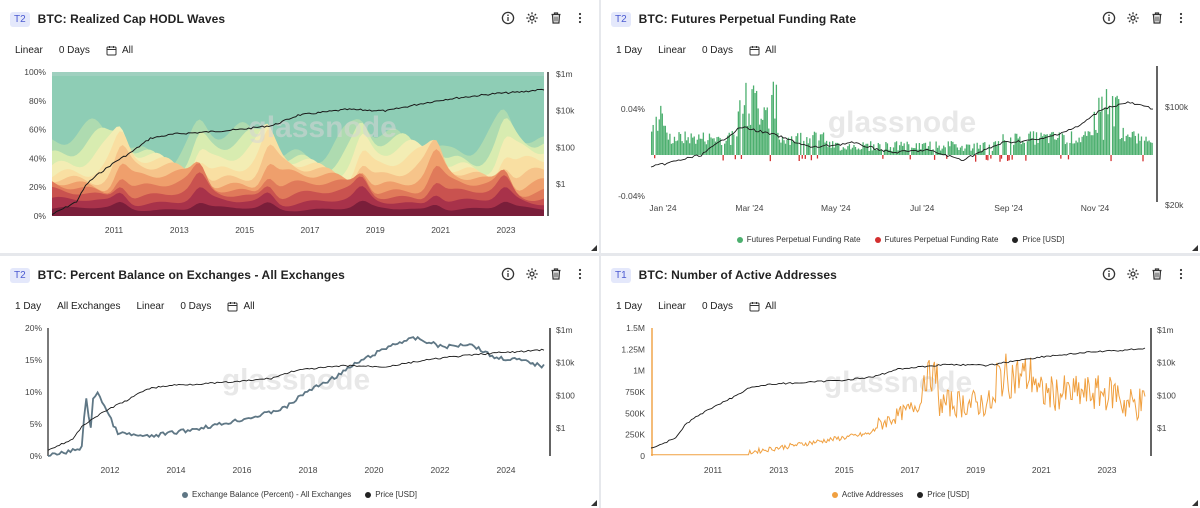  I want to click on tier-badge: T1, so click(621, 275).